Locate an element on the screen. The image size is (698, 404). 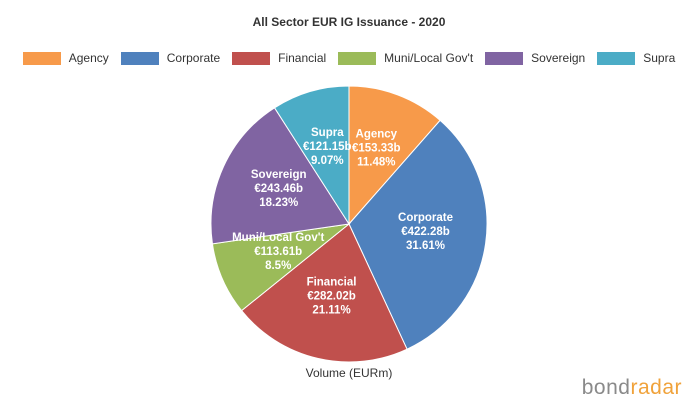
pie-slice-agency is located at coordinates (394, 155).